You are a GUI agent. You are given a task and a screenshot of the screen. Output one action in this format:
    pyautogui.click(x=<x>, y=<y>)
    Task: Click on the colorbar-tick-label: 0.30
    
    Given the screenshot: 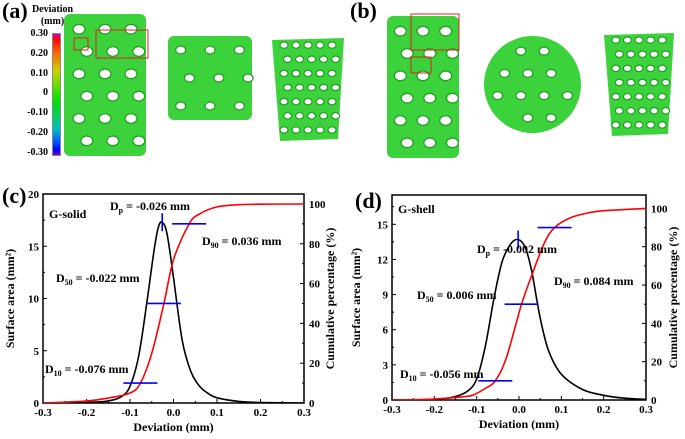 What is the action you would take?
    pyautogui.click(x=39, y=33)
    